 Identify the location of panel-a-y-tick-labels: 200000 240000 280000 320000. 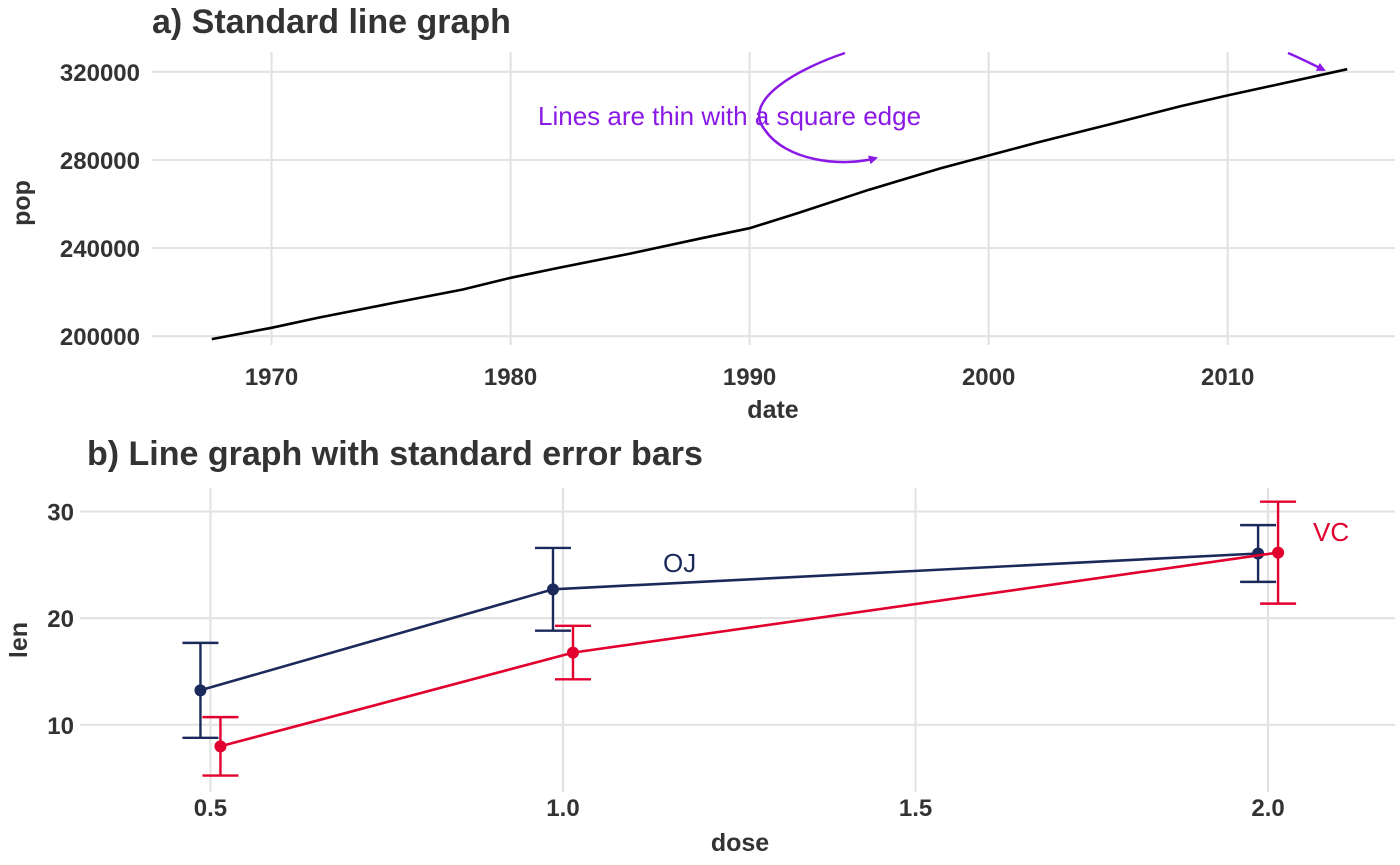
(100, 205).